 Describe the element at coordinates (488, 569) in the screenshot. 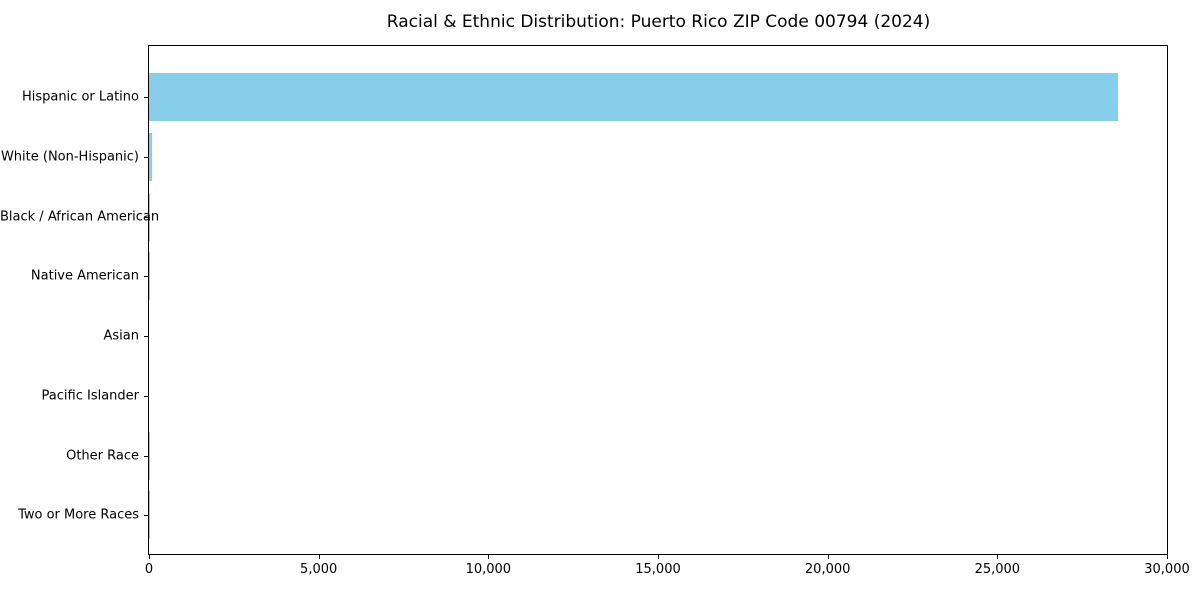

I see `x-tick-label-10000: 10,000` at that location.